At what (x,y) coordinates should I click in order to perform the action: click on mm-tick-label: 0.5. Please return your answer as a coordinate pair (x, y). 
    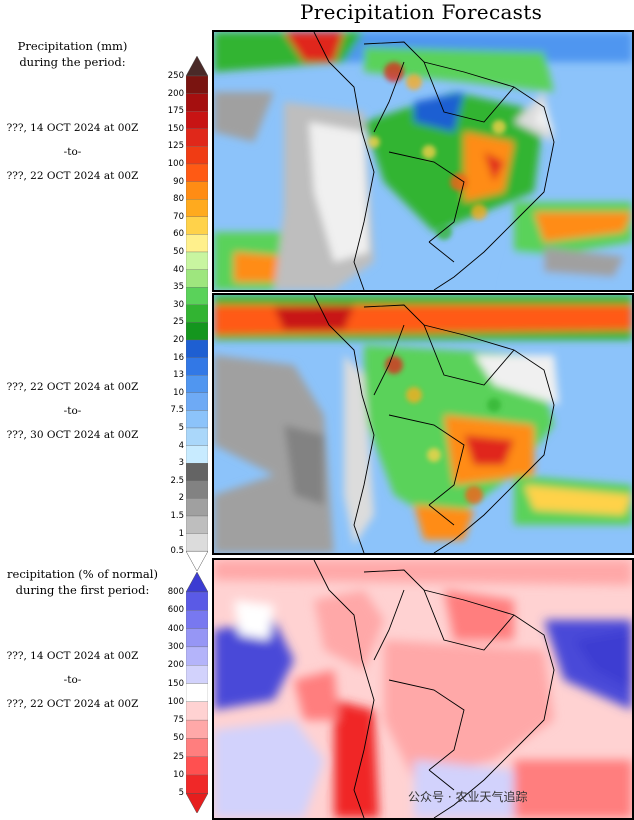
    Looking at the image, I should click on (177, 551).